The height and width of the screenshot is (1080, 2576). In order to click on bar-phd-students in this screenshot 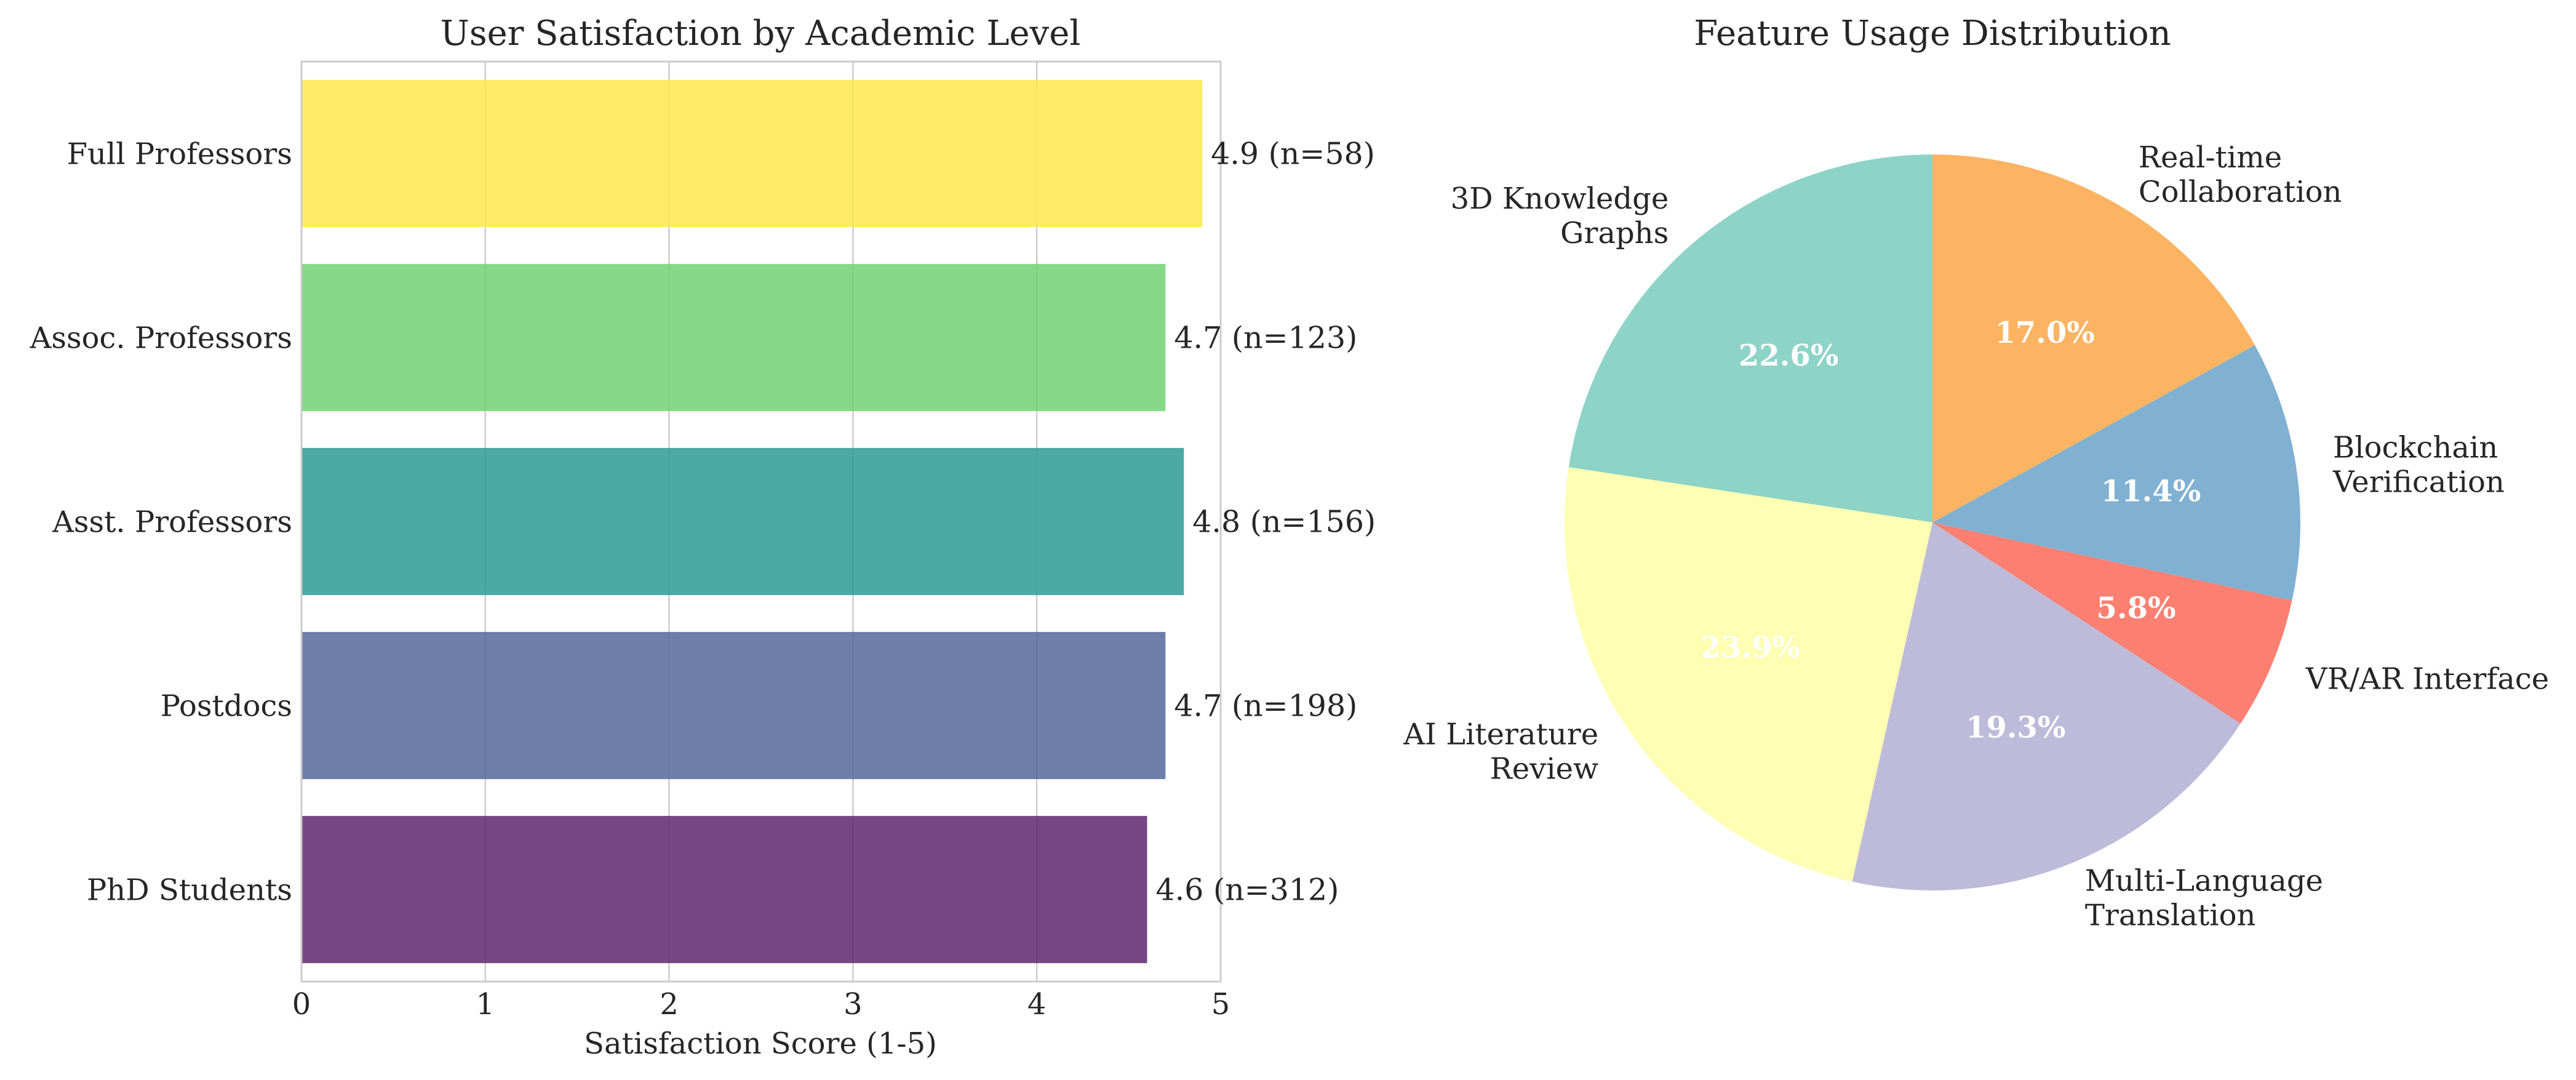, I will do `click(724, 889)`.